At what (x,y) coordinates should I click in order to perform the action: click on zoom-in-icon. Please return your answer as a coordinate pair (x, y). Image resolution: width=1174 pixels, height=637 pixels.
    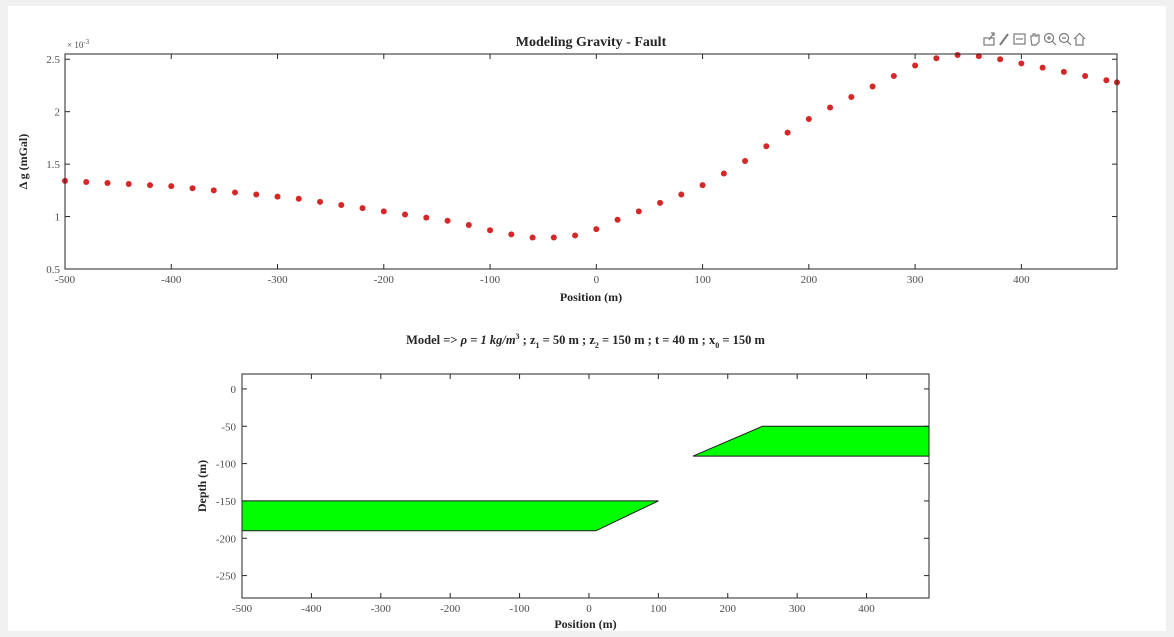
    Looking at the image, I should click on (1050, 39).